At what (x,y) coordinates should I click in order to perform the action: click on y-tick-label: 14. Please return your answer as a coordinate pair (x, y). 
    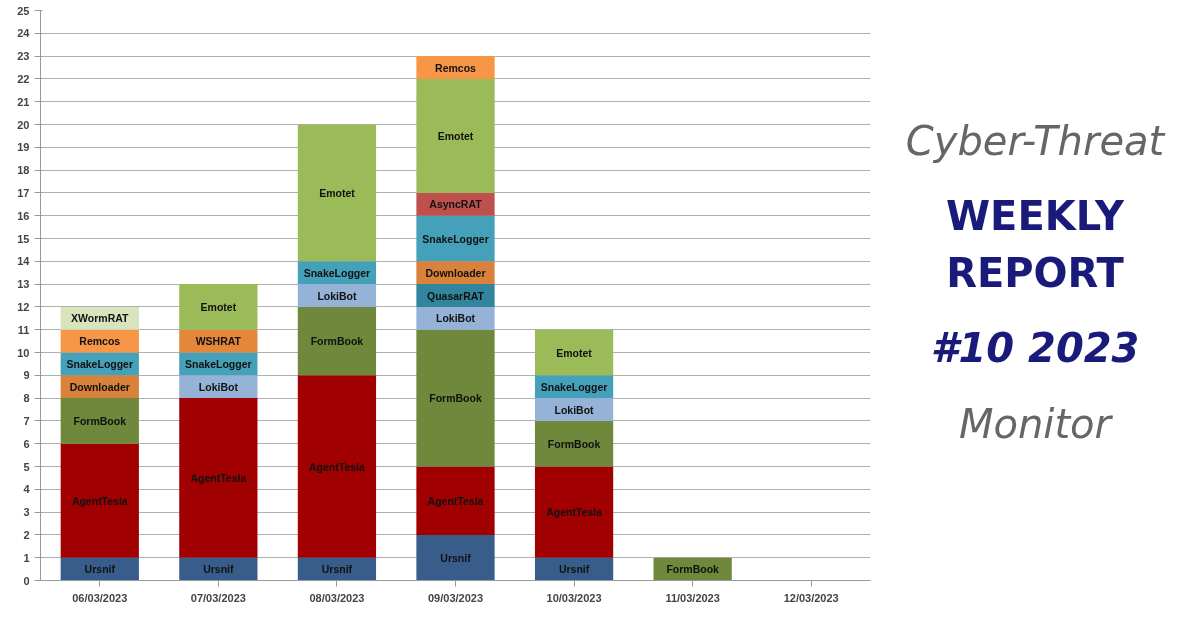
    Looking at the image, I should click on (24, 261).